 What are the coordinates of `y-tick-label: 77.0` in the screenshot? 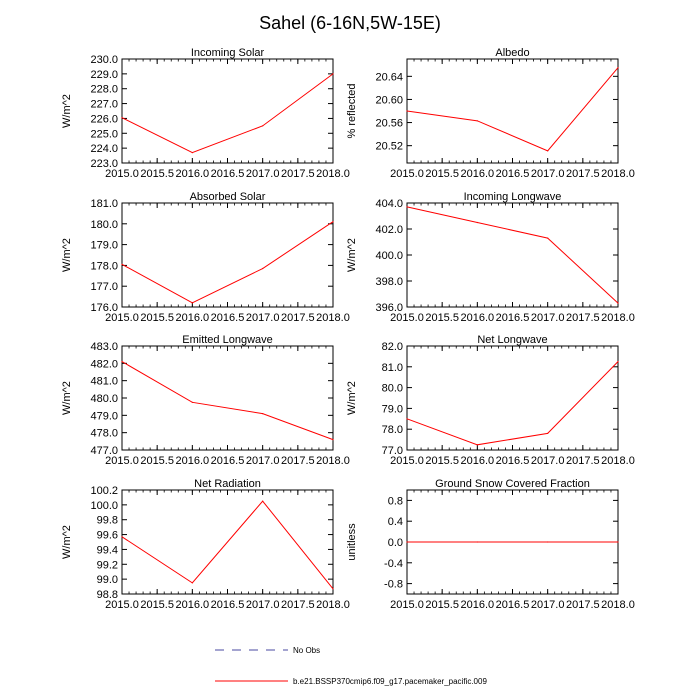 It's located at (392, 451).